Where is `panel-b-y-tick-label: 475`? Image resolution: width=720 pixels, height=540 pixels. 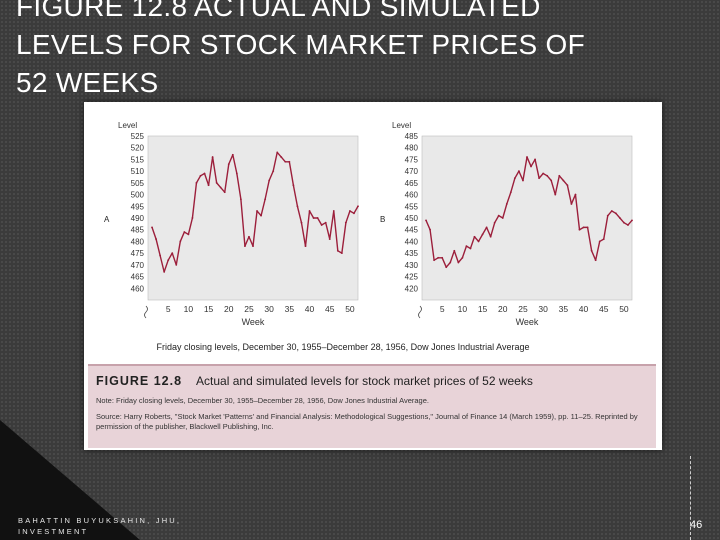 panel-b-y-tick-label: 475 is located at coordinates (412, 159).